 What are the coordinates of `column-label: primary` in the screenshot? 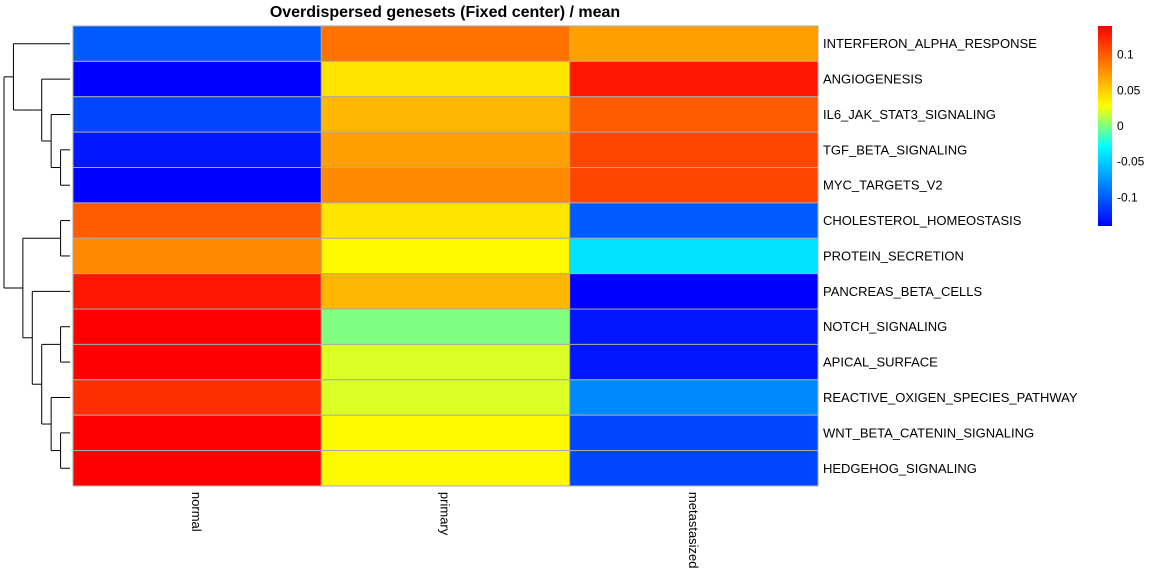 It's located at (444, 514).